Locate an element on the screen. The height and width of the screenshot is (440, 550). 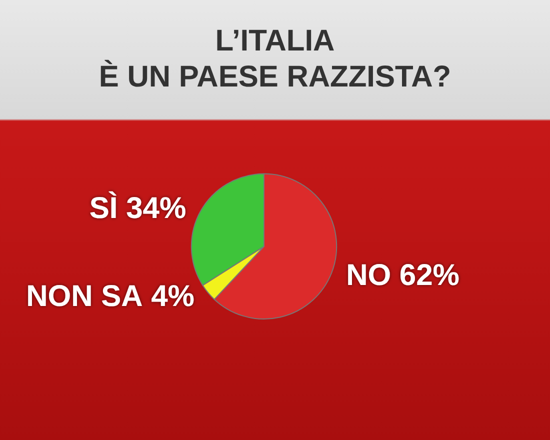
data-label: 34% is located at coordinates (156, 209).